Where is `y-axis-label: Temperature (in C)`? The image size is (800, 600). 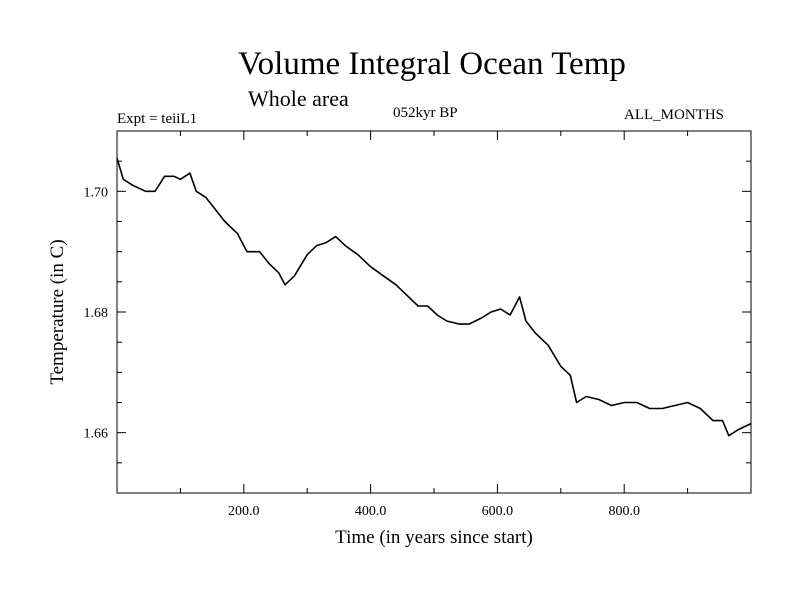 y-axis-label: Temperature (in C) is located at coordinates (57, 311).